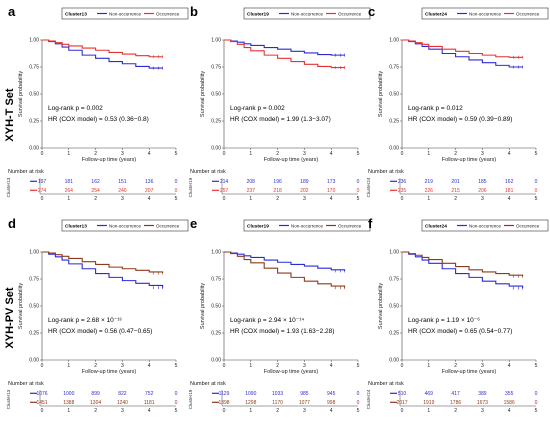 Image resolution: width=550 pixels, height=429 pixels. Describe the element at coordinates (149, 191) in the screenshot. I see `risk-count-occurrence: 207` at that location.